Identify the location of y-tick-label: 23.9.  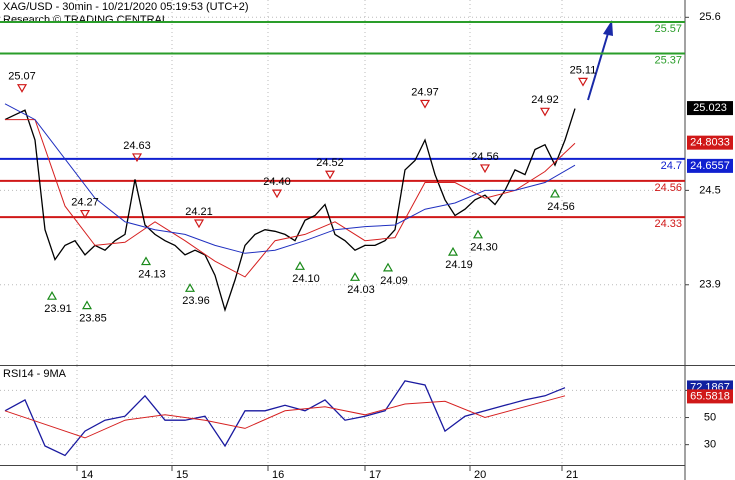
(709, 285).